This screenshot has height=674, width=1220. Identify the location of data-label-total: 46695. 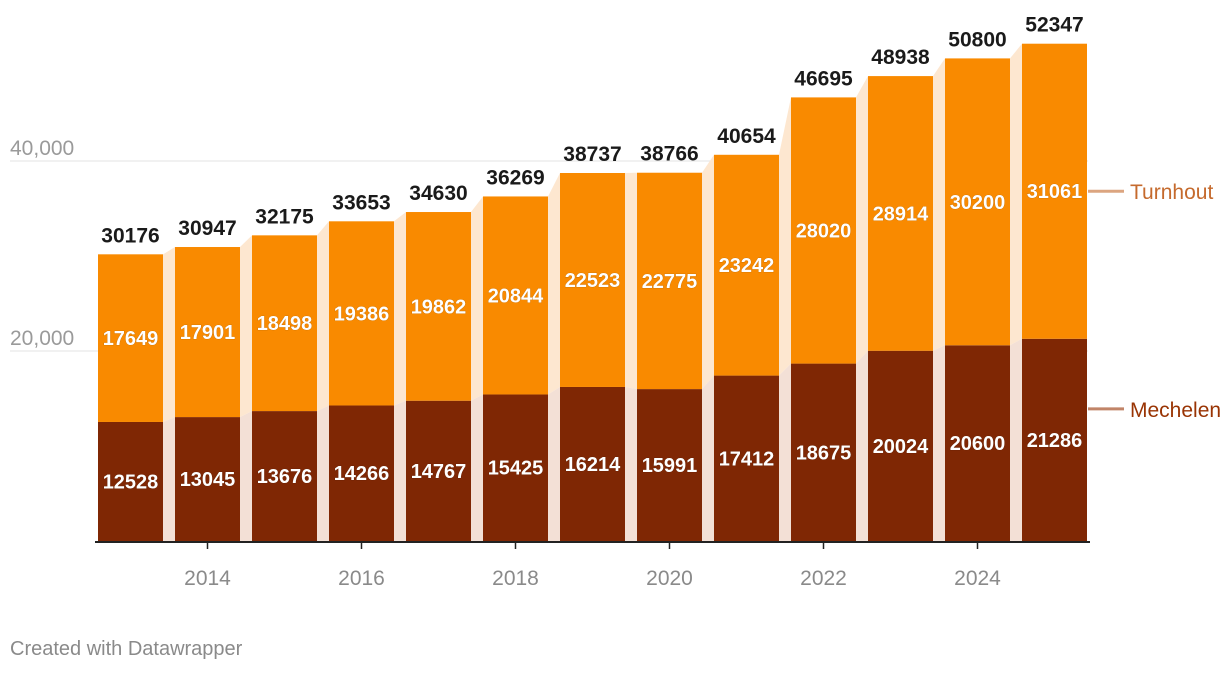
(823, 78).